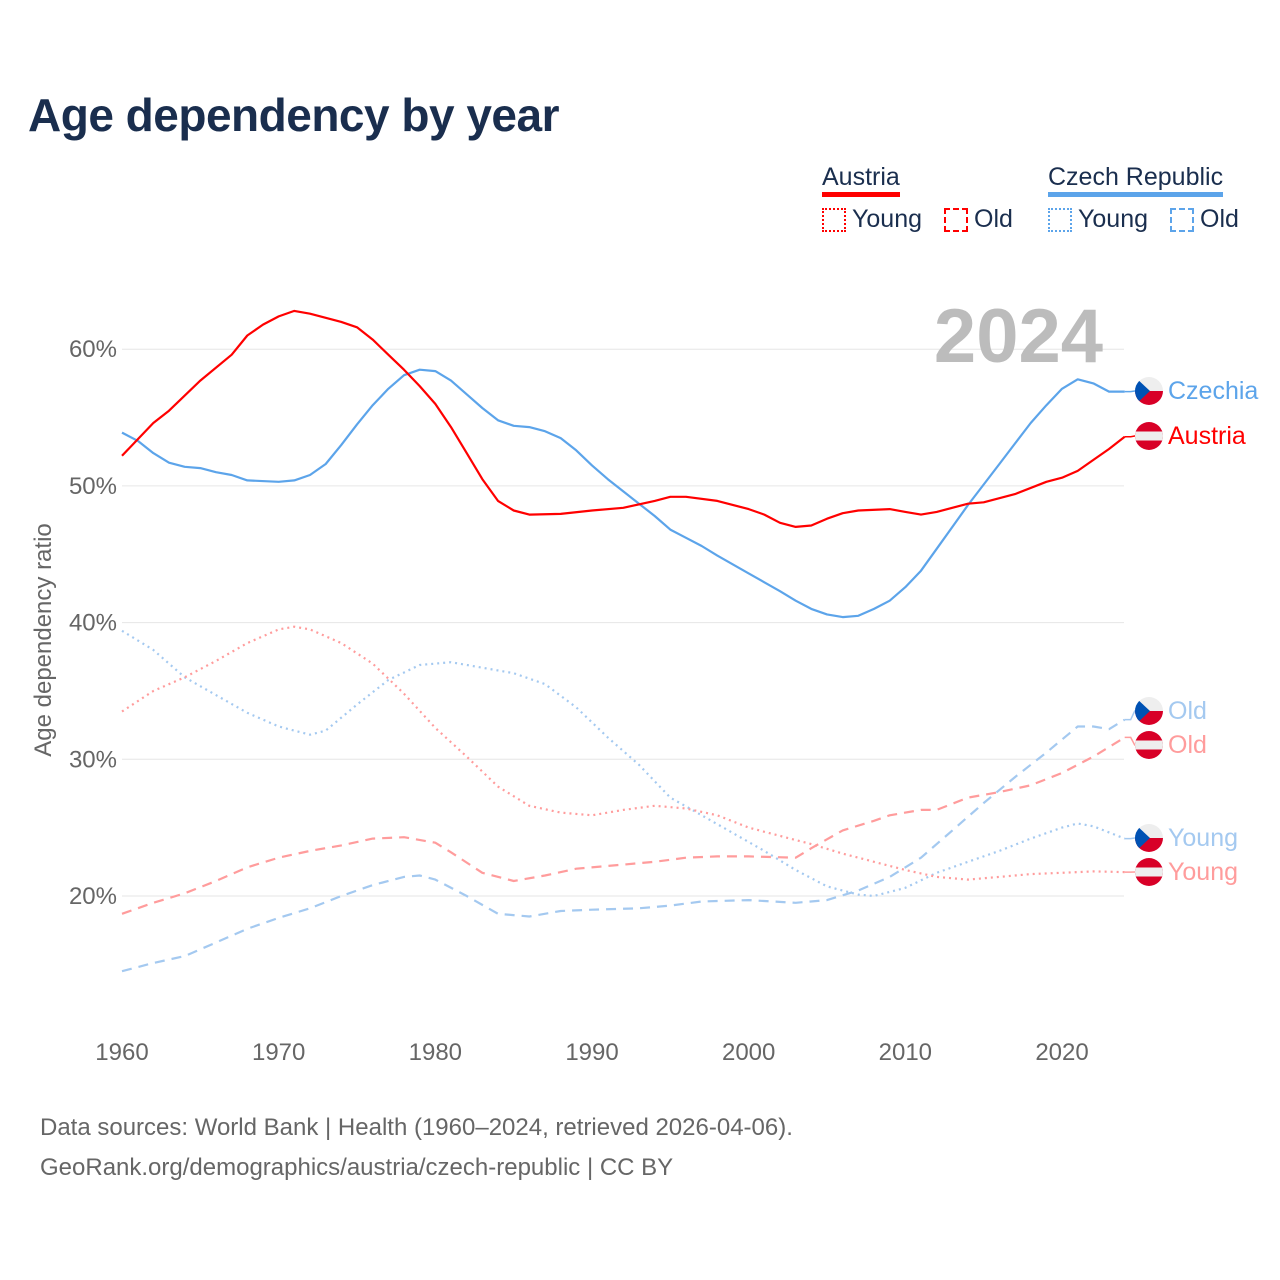 This screenshot has height=1280, width=1280. Describe the element at coordinates (435, 1052) in the screenshot. I see `x-tick-label: 1980` at that location.